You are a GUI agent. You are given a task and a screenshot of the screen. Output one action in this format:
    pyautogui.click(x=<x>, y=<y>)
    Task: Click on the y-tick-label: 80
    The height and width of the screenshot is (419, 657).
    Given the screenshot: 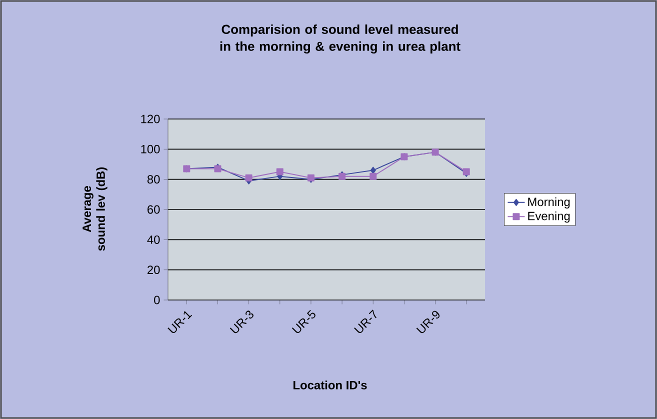 What is the action you would take?
    pyautogui.click(x=153, y=179)
    